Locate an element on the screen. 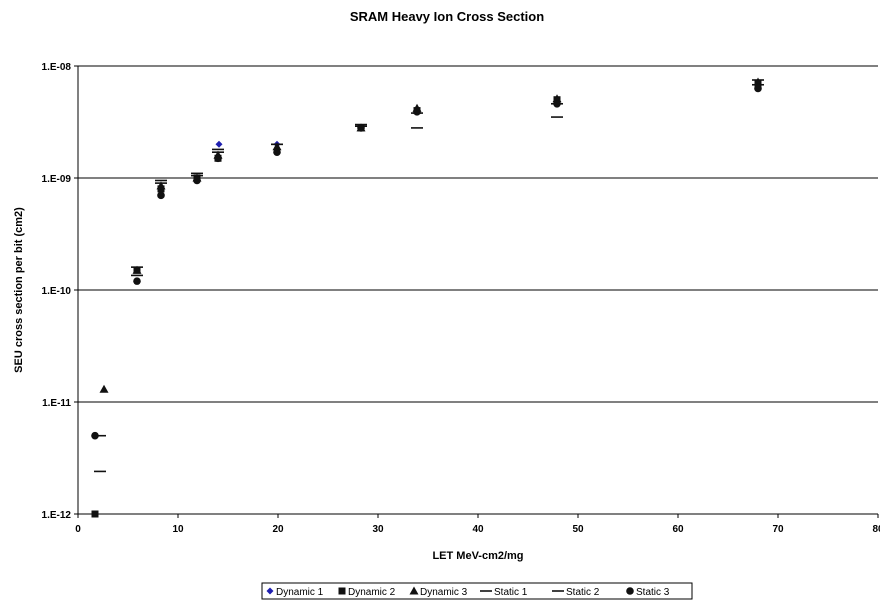 Image resolution: width=880 pixels, height=602 pixels. x-tick-label: 30 is located at coordinates (378, 529).